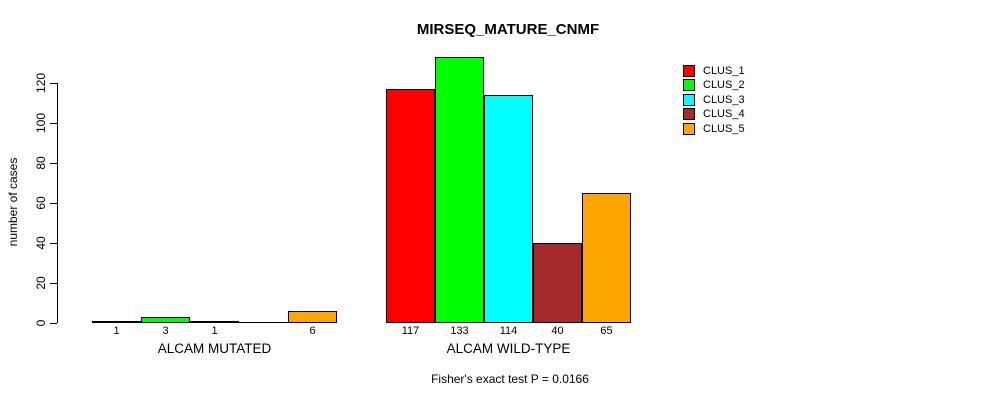 The width and height of the screenshot is (990, 400). Describe the element at coordinates (214, 322) in the screenshot. I see `bar-clus_3-alcam-mutated` at that location.